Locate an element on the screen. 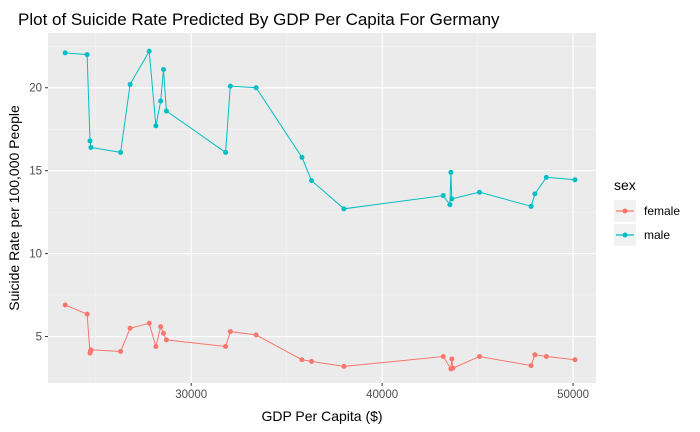  y-tick-label: 20 is located at coordinates (35, 89).